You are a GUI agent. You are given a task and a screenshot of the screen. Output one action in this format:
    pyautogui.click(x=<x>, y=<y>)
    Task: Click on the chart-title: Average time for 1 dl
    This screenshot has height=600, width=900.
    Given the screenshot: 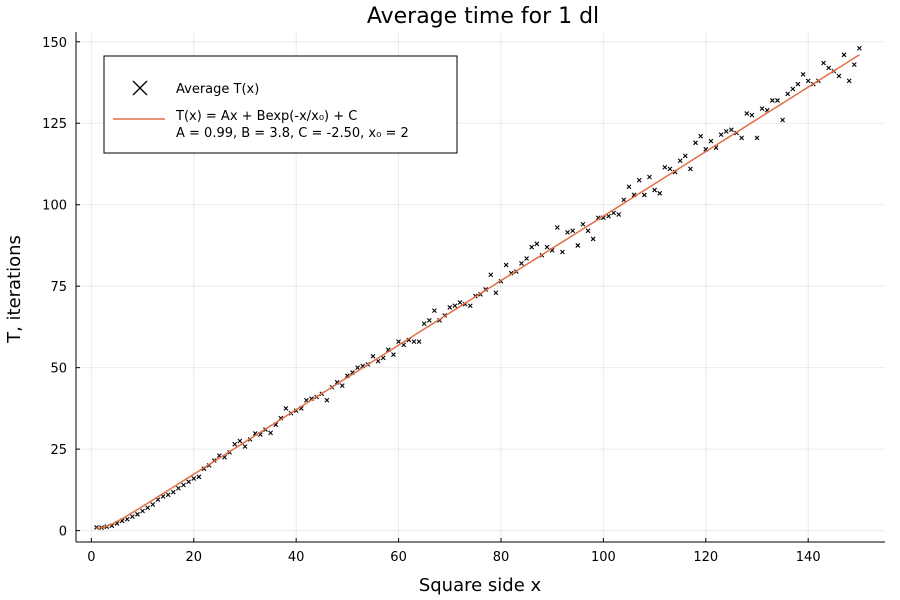 What is the action you would take?
    pyautogui.click(x=483, y=16)
    